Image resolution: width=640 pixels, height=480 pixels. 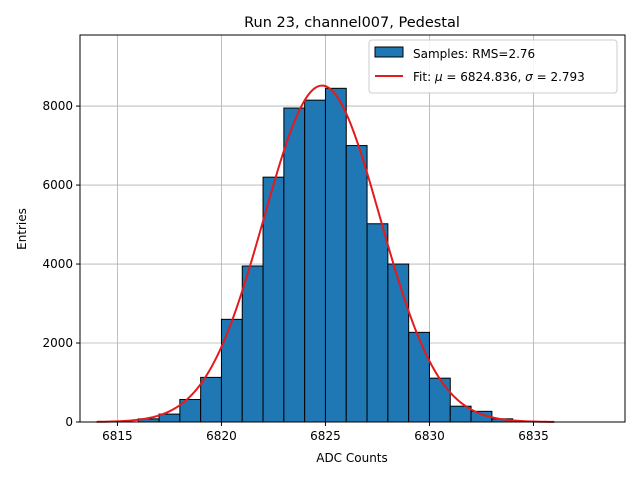 I want to click on y-tick-label: 0, so click(x=69, y=422).